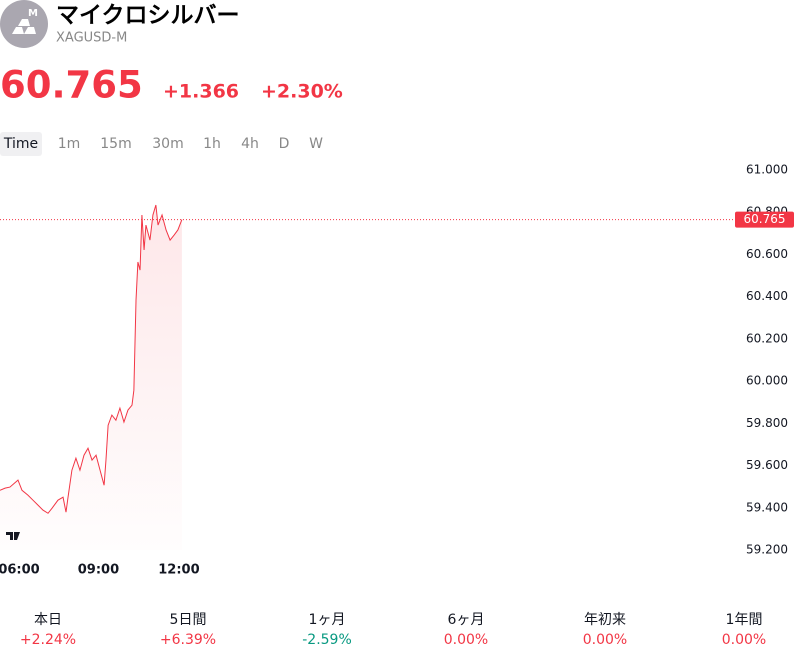  What do you see at coordinates (605, 619) in the screenshot?
I see `stat-label: 年初来` at bounding box center [605, 619].